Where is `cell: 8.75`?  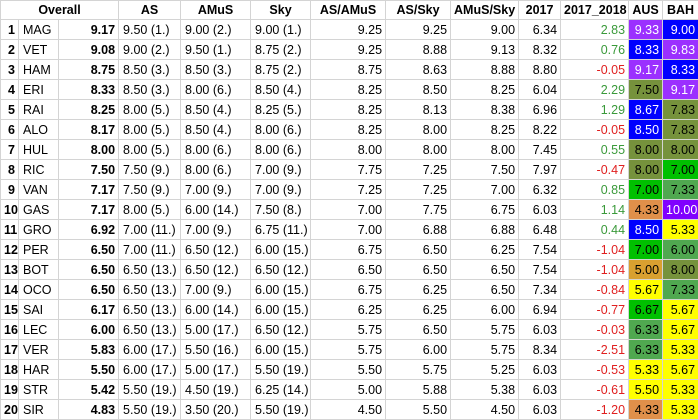 cell: 8.75 is located at coordinates (89, 70).